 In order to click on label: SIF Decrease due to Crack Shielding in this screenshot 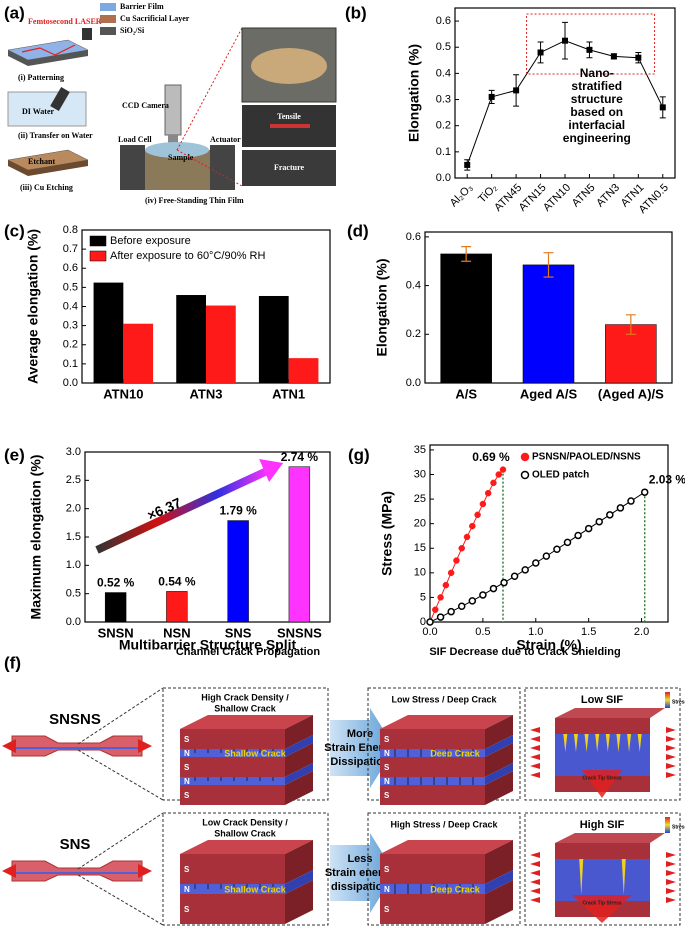, I will do `click(524, 652)`.